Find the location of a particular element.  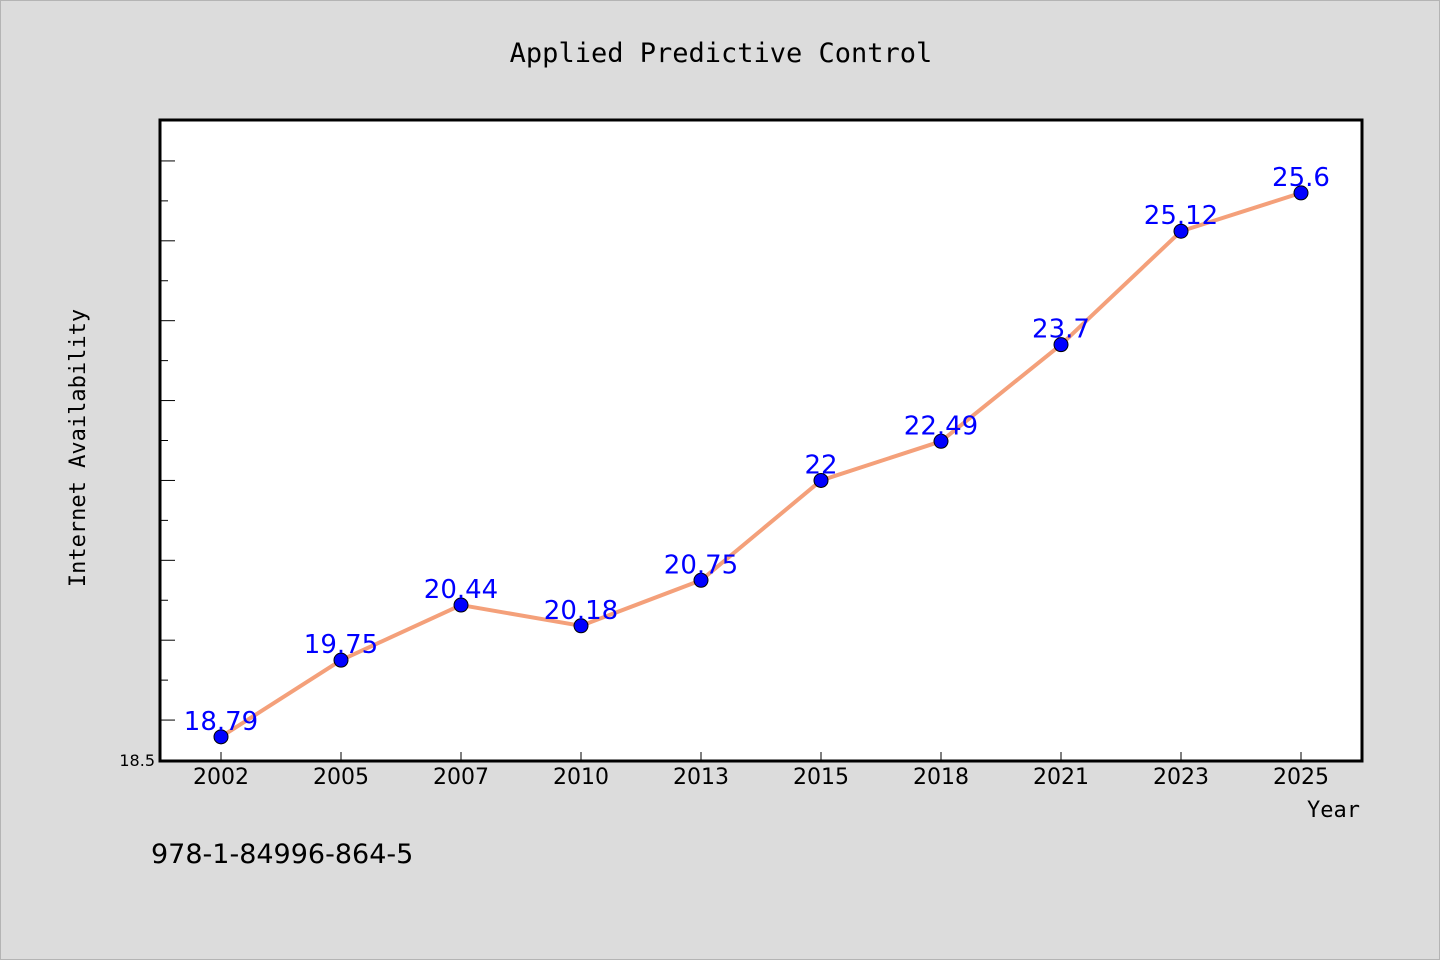

data-label: 25.12 is located at coordinates (1181, 216).